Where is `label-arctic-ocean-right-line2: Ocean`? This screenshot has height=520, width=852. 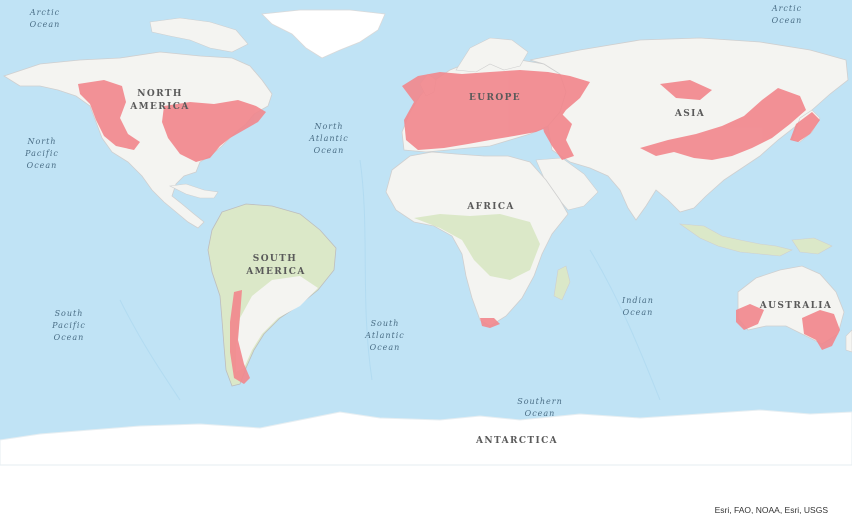 label-arctic-ocean-right-line2: Ocean is located at coordinates (787, 20).